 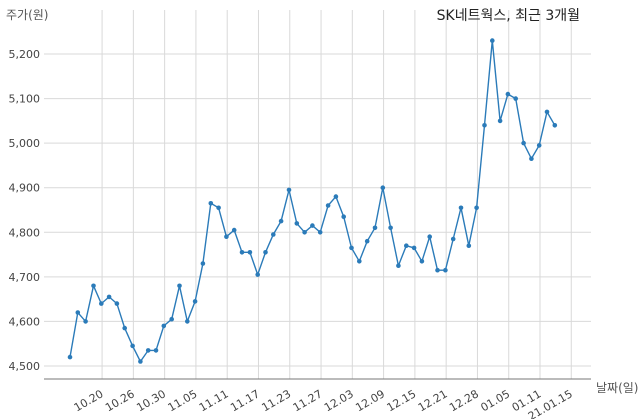 I want to click on y-tick-label: 5,000, so click(x=25, y=143).